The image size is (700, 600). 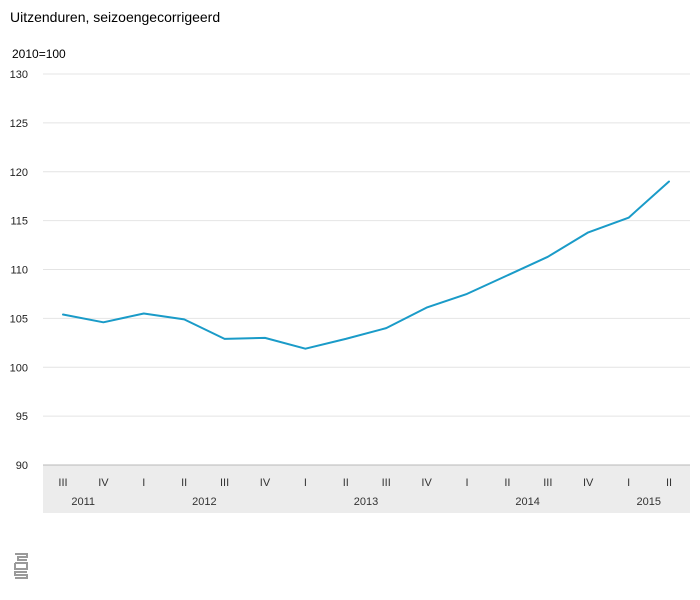 I want to click on x-axis-band, so click(x=366, y=488).